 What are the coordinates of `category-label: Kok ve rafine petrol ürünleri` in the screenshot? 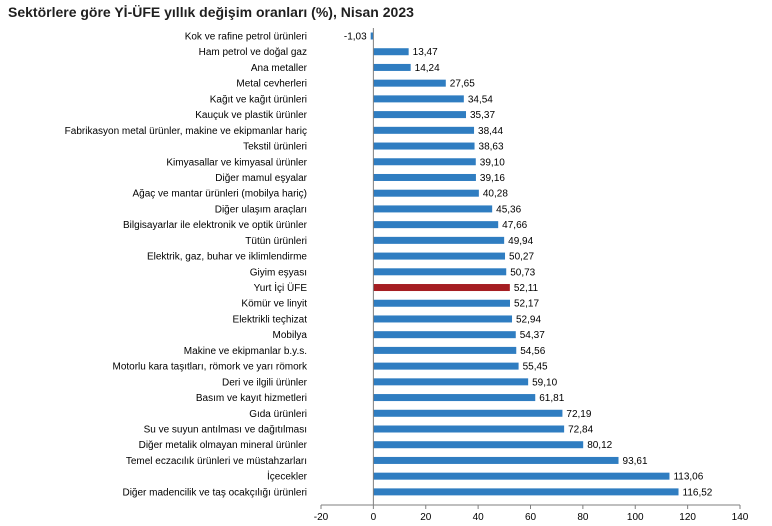 It's located at (246, 37).